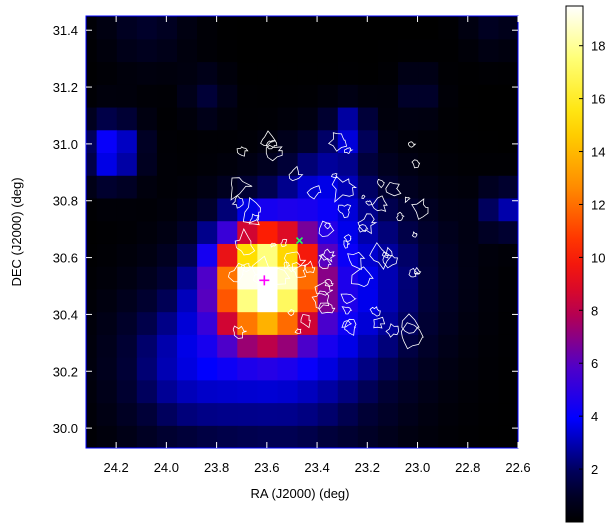  Describe the element at coordinates (300, 493) in the screenshot. I see `x-axis-label: RA (J2000) (deg)` at that location.